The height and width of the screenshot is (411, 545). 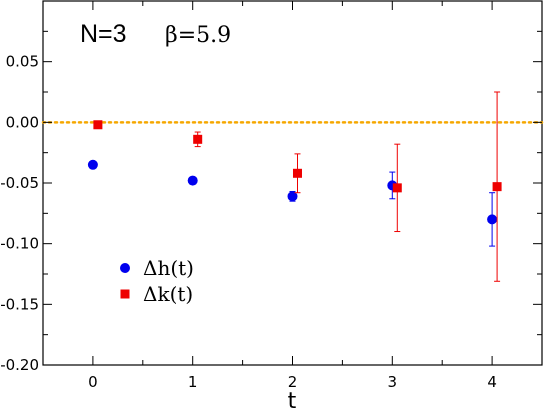 What do you see at coordinates (157, 281) in the screenshot?
I see `legend: Δh(t)Δk(t)` at bounding box center [157, 281].